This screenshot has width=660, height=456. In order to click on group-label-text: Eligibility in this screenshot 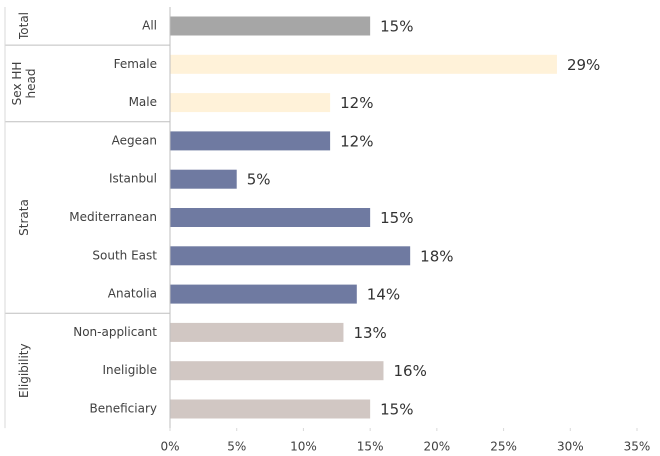, I will do `click(24, 371)`.